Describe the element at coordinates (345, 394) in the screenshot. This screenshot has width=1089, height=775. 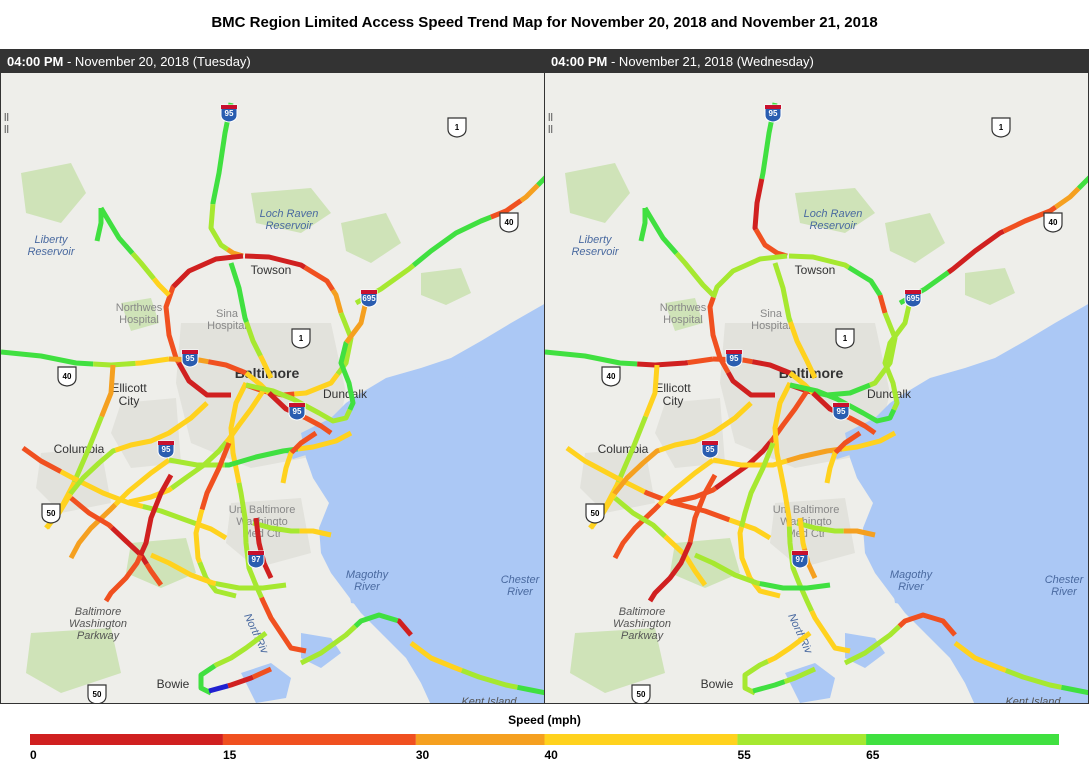
I see `dundalk-label: Dundalk` at that location.